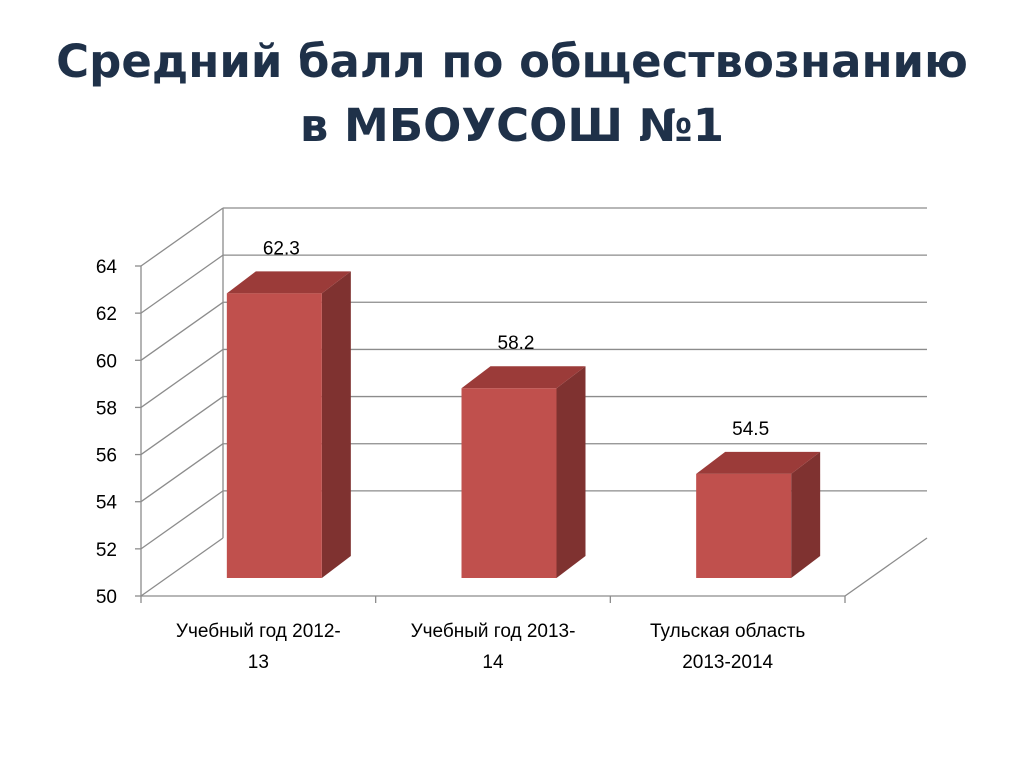 Image resolution: width=1024 pixels, height=768 pixels. Describe the element at coordinates (258, 662) in the screenshot. I see `x-category-label: 13` at that location.